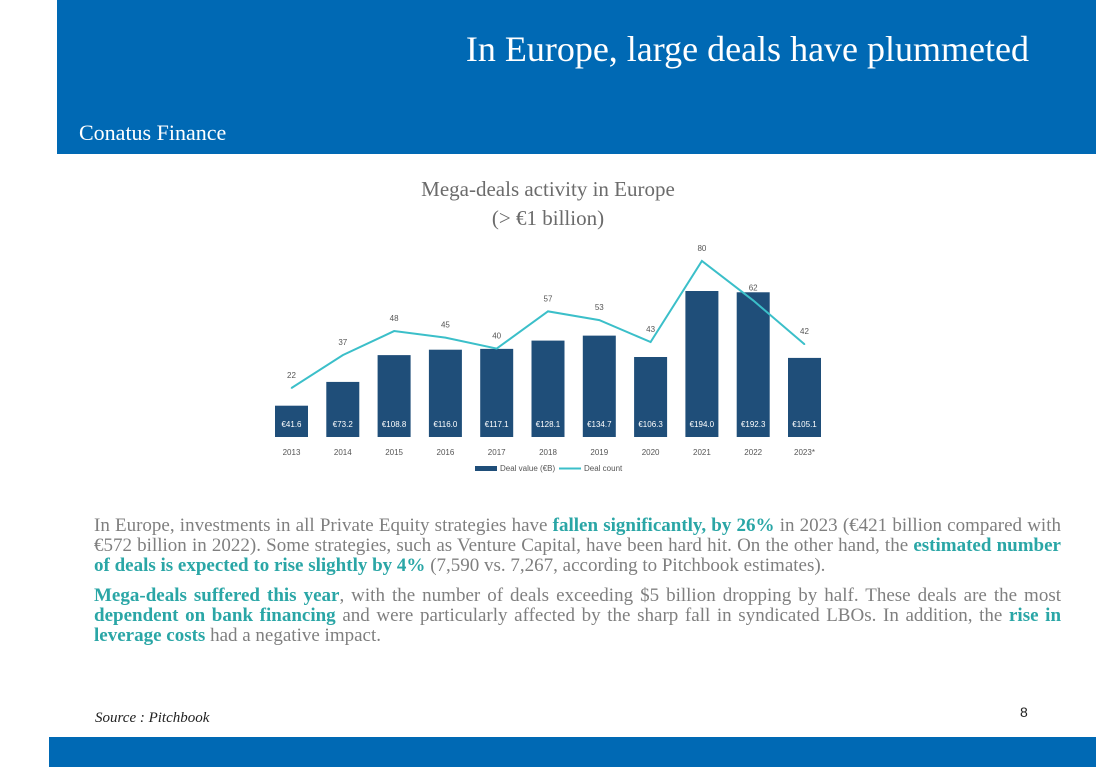  What do you see at coordinates (1024, 712) in the screenshot?
I see `page-number: 8` at bounding box center [1024, 712].